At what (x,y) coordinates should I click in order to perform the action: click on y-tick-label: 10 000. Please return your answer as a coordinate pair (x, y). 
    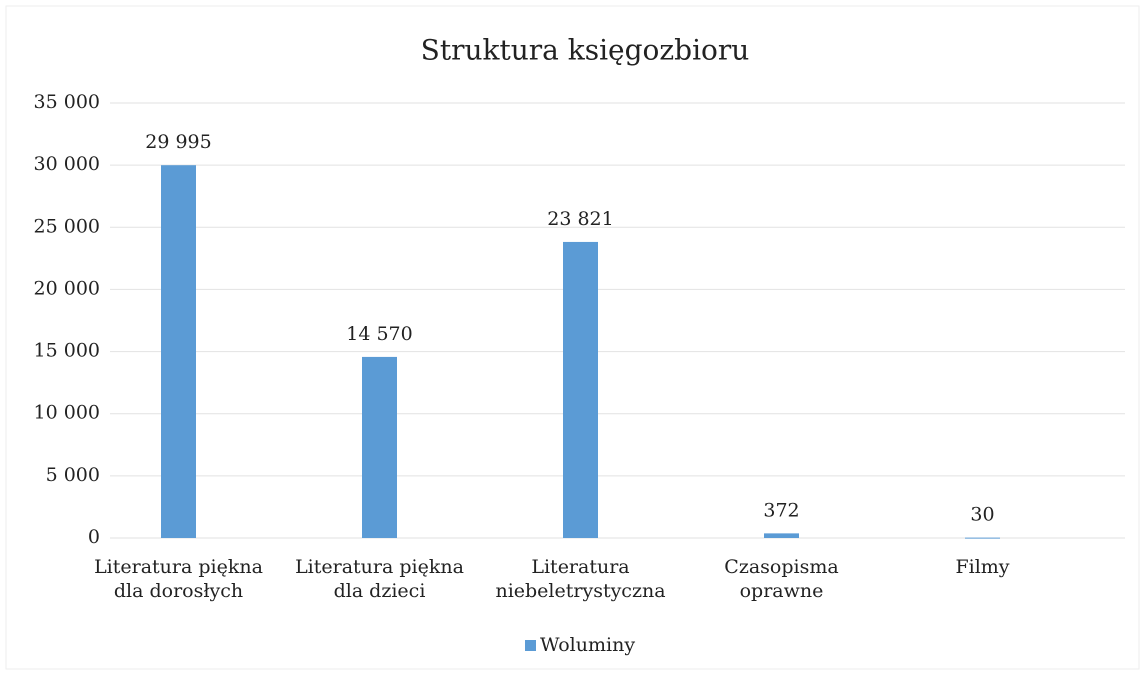
    Looking at the image, I should click on (67, 413).